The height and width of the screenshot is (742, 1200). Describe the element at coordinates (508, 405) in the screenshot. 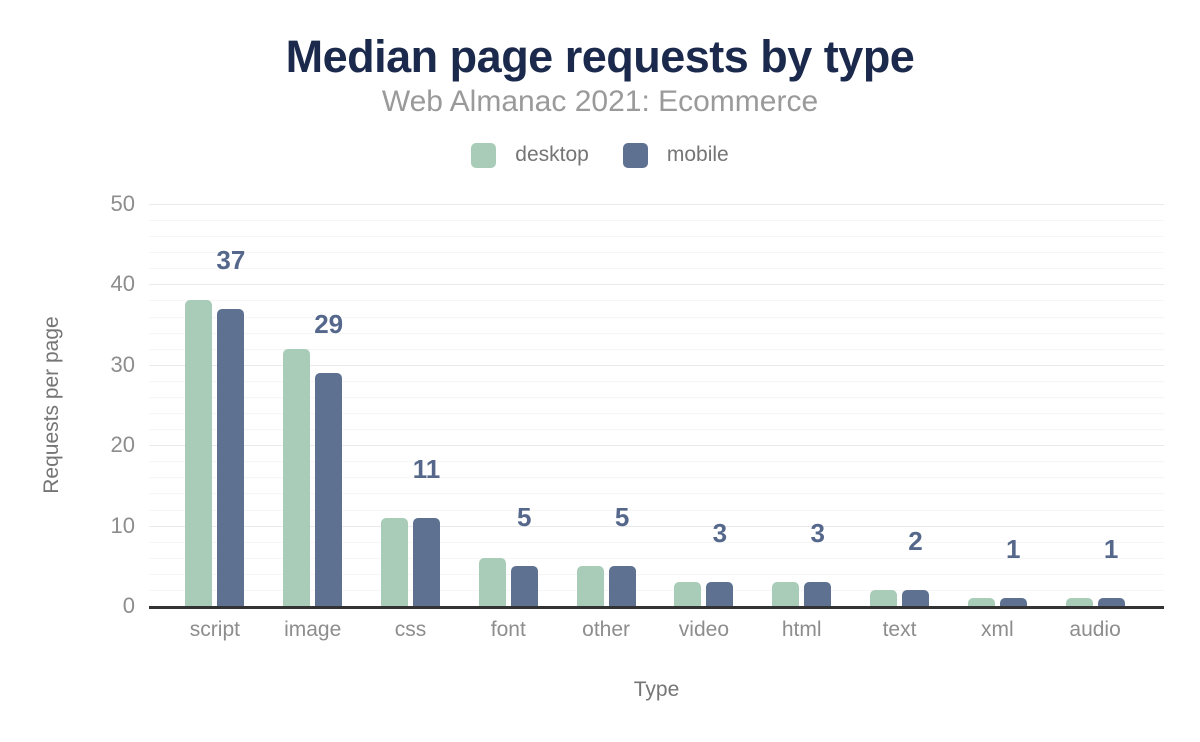

I see `bar-group-font: 5` at that location.